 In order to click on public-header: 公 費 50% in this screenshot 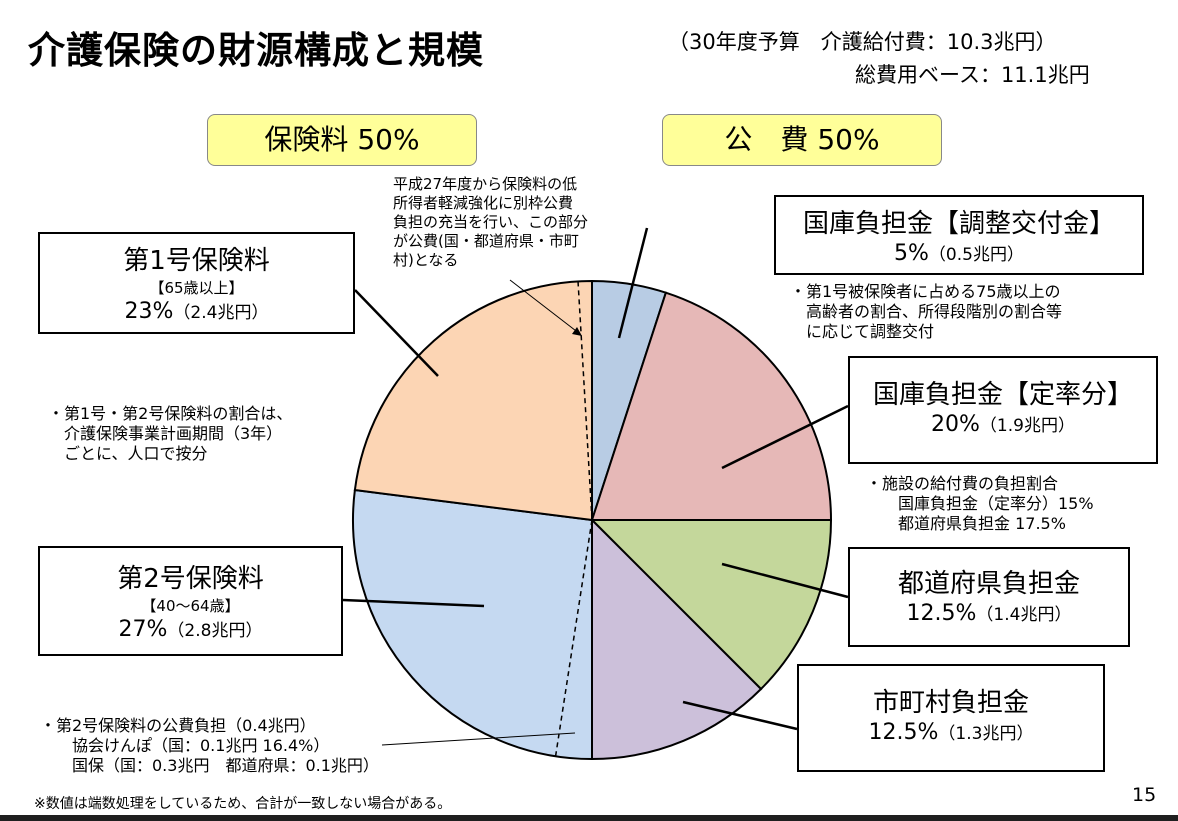, I will do `click(802, 140)`.